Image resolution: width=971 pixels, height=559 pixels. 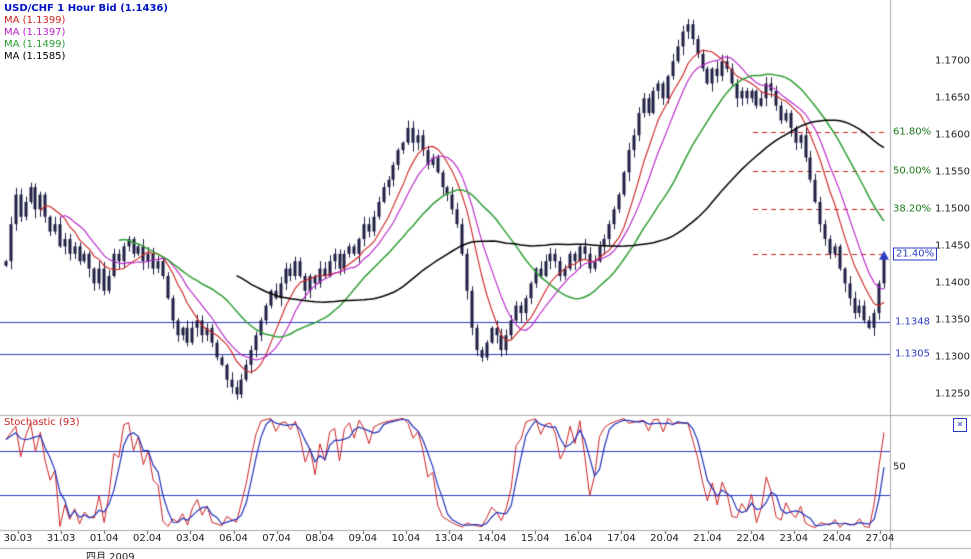 What do you see at coordinates (952, 209) in the screenshot?
I see `y-axis-tick-label: 1.1500` at bounding box center [952, 209].